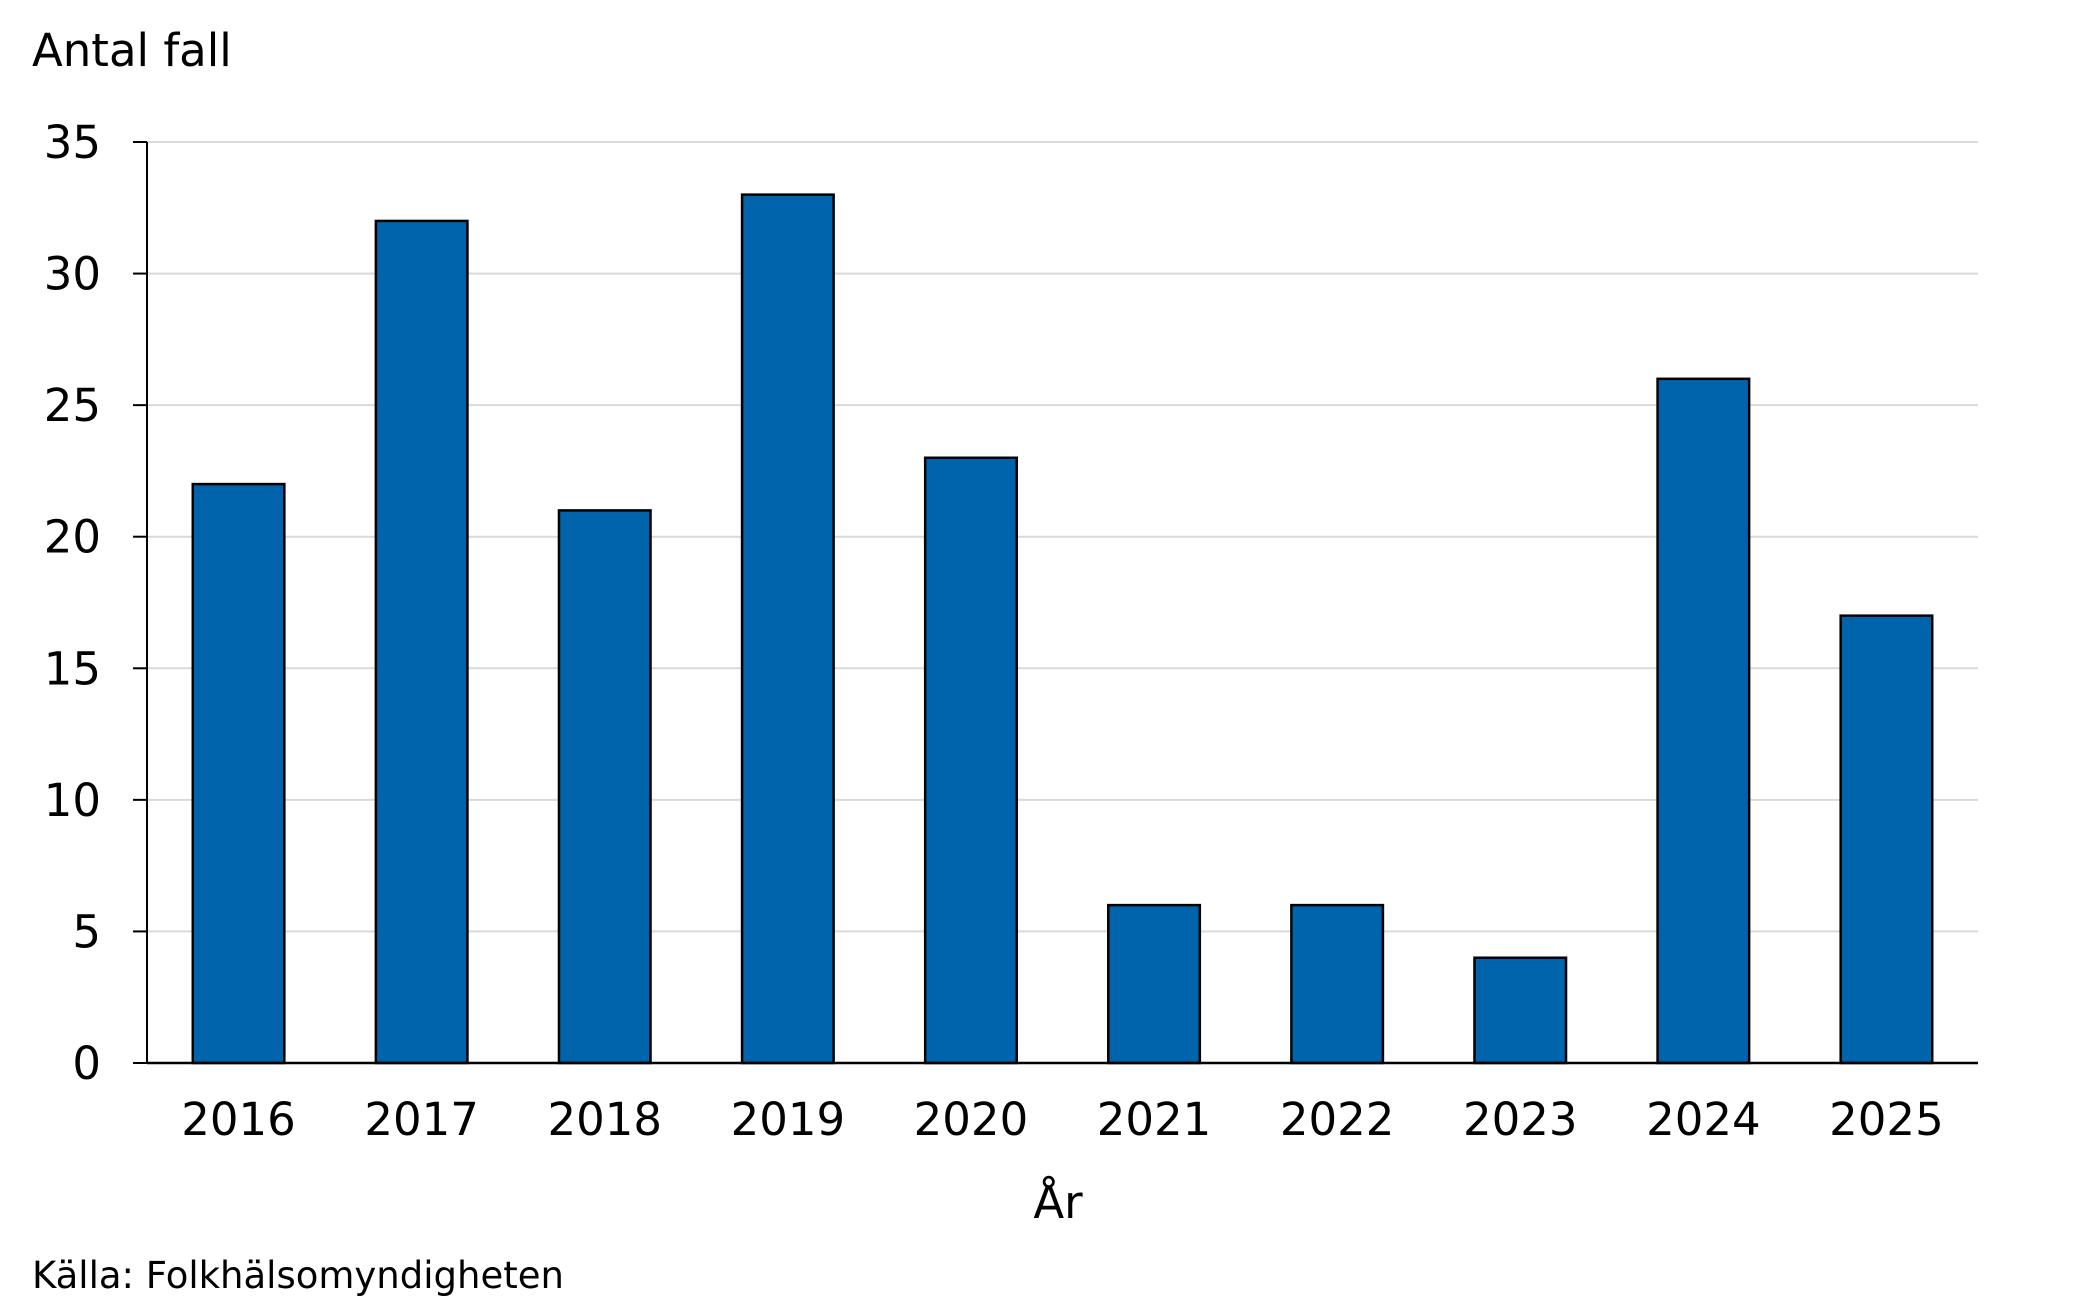  Describe the element at coordinates (1703, 721) in the screenshot. I see `bar-2024` at that location.